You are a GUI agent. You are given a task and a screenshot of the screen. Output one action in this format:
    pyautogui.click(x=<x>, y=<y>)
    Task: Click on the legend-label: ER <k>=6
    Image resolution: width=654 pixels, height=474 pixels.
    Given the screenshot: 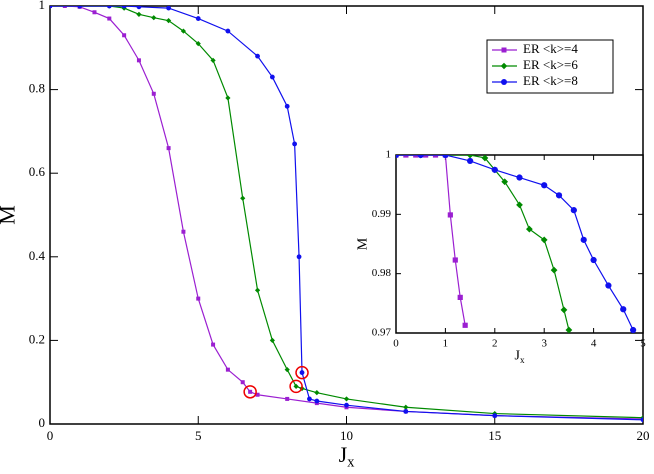 What is the action you would take?
    pyautogui.click(x=550, y=64)
    